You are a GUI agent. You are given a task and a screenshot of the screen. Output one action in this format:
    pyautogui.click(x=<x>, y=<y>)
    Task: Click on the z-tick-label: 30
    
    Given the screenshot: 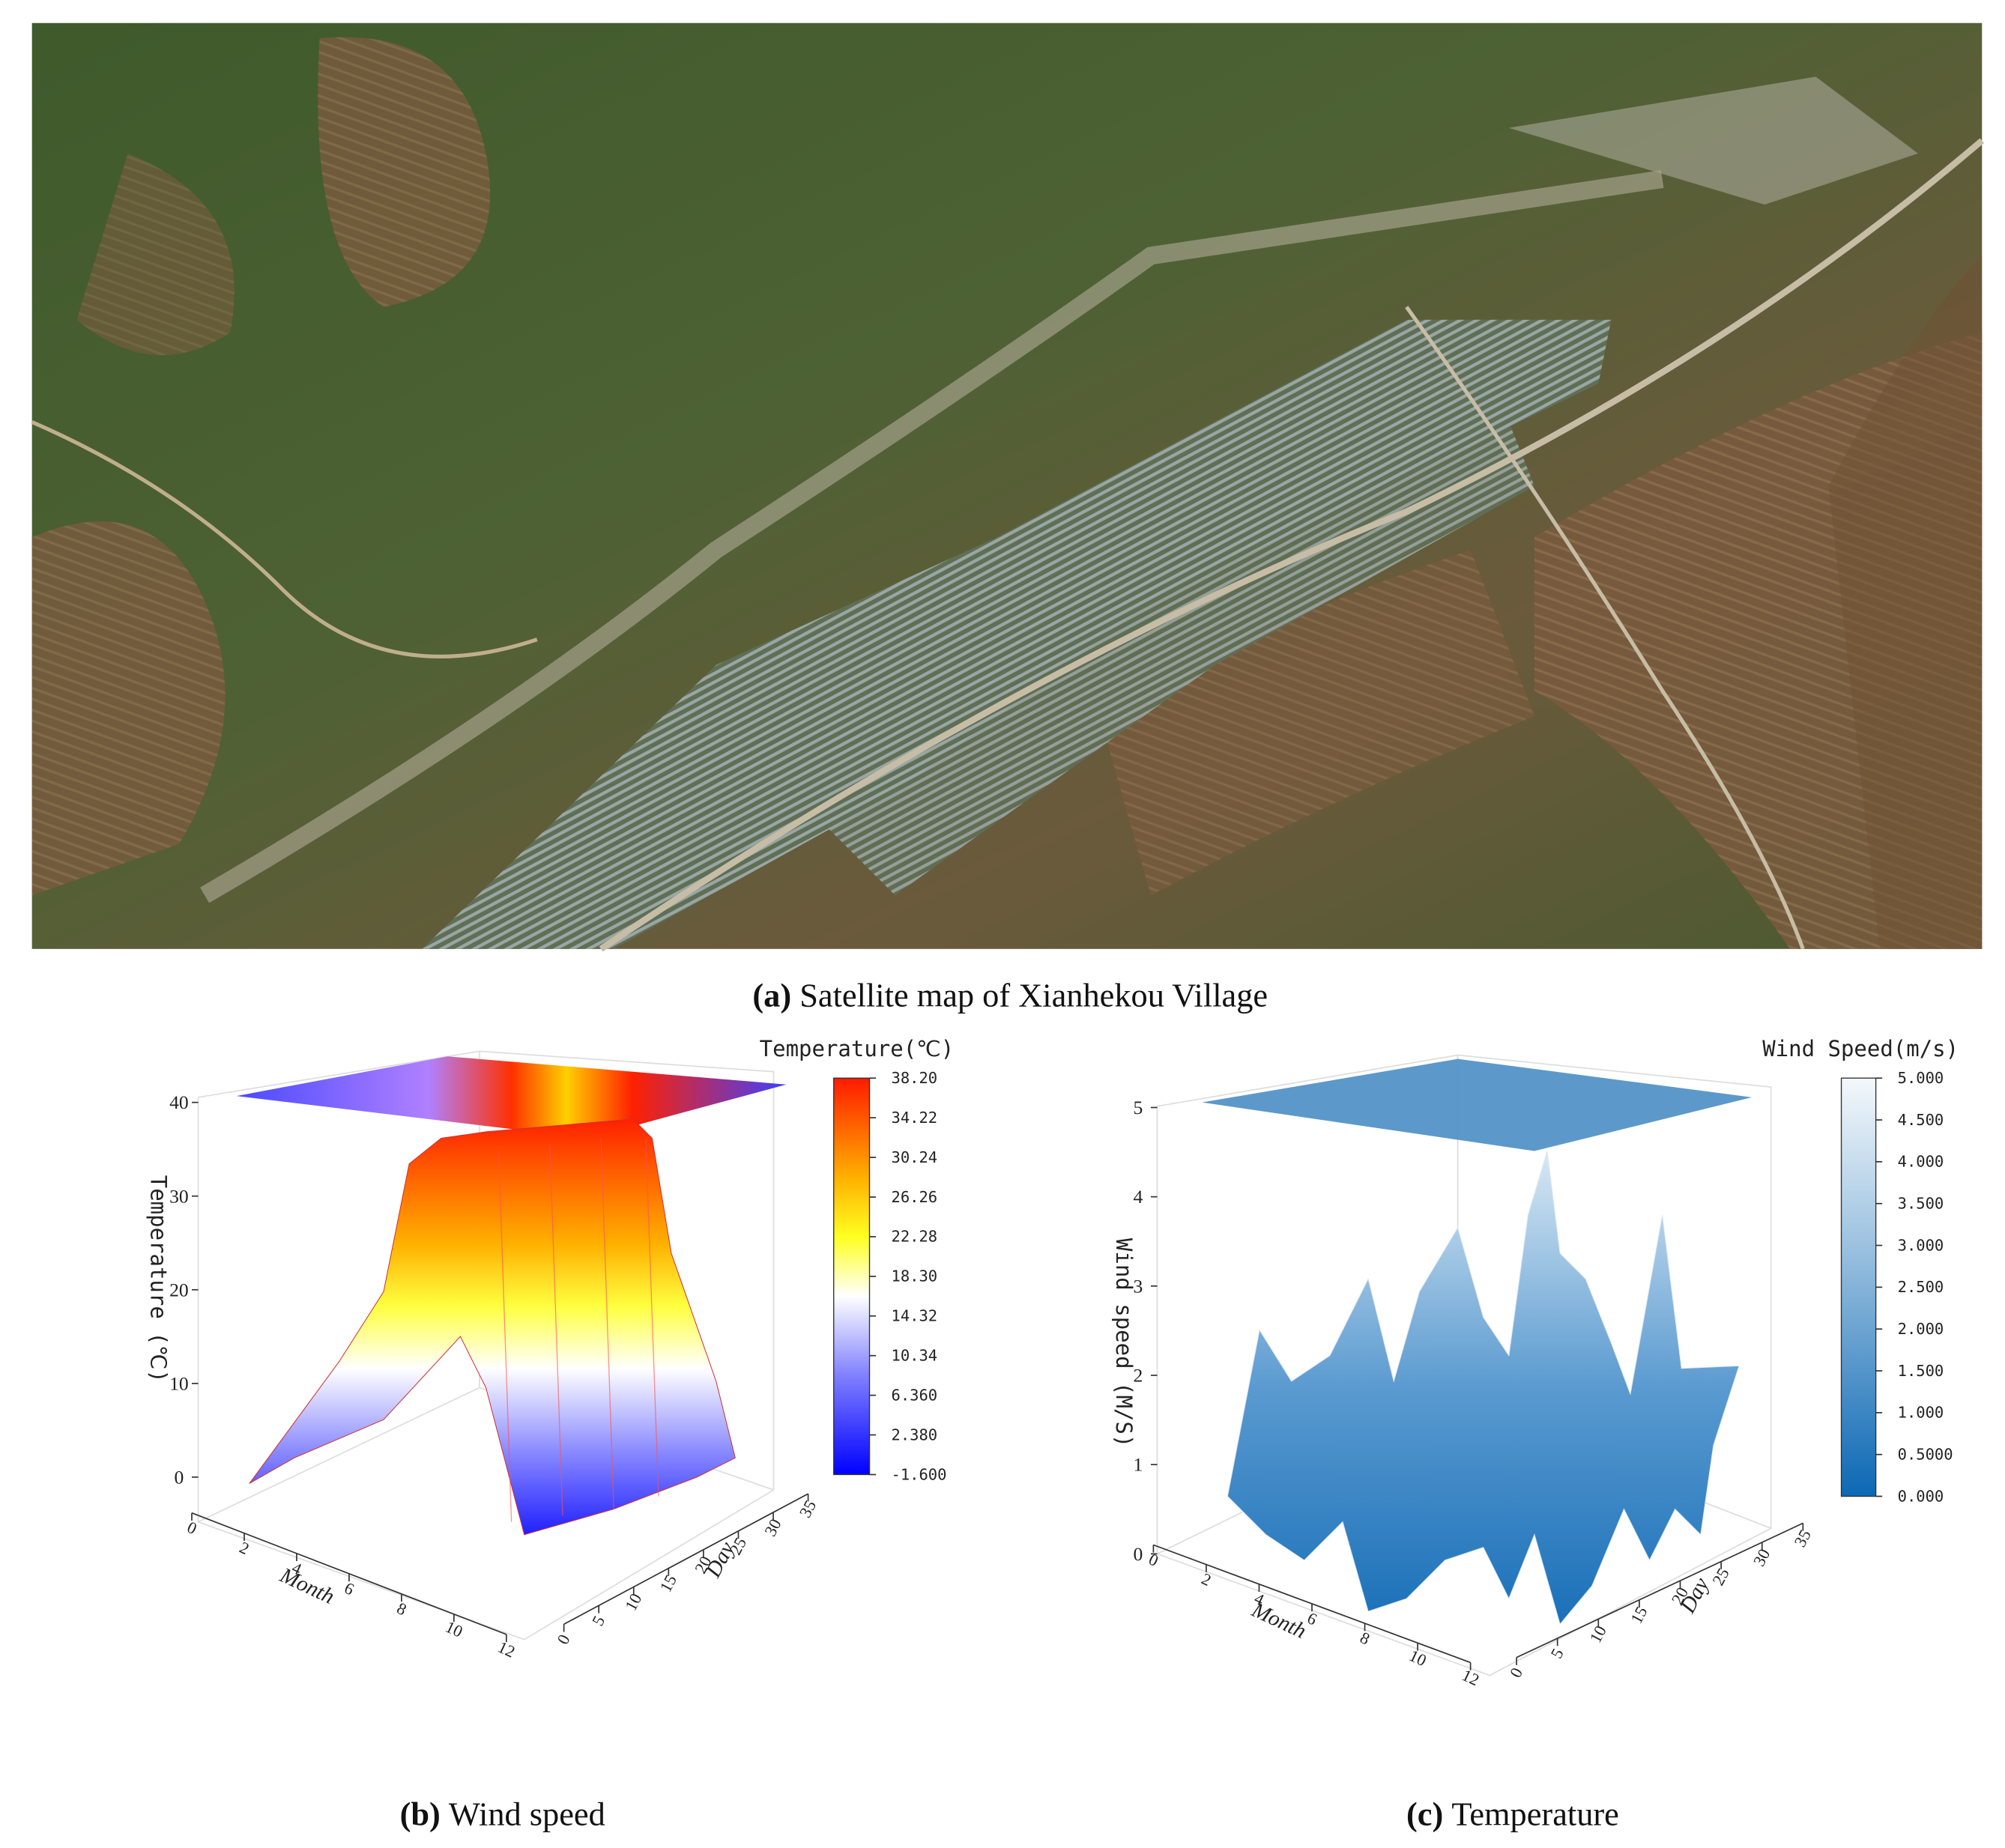 What is the action you would take?
    pyautogui.click(x=179, y=1196)
    